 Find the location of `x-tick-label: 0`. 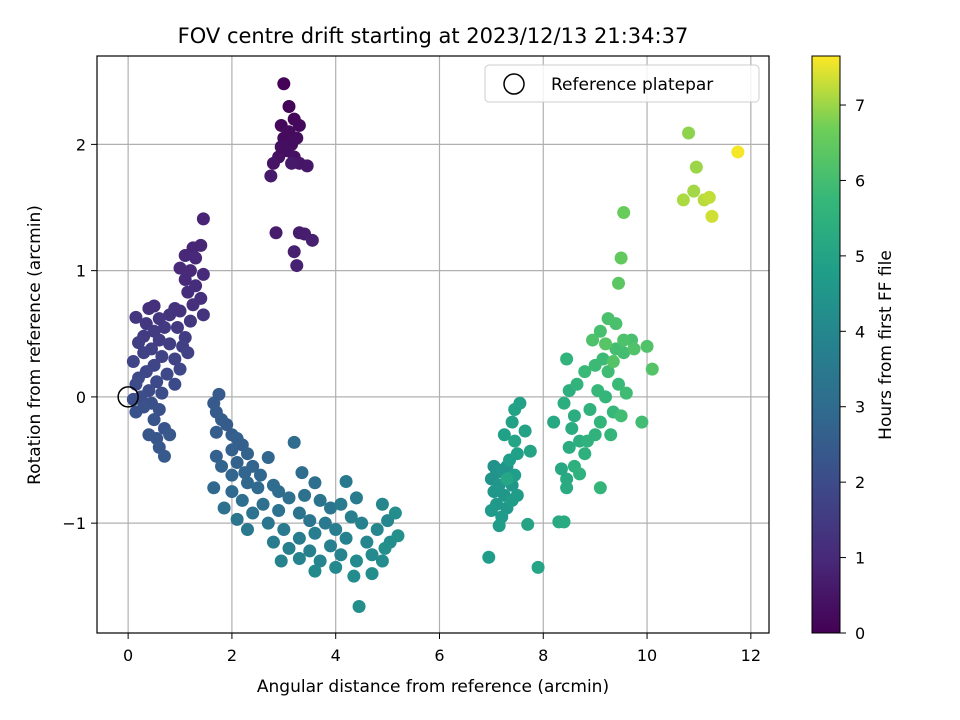

x-tick-label: 0 is located at coordinates (128, 655).